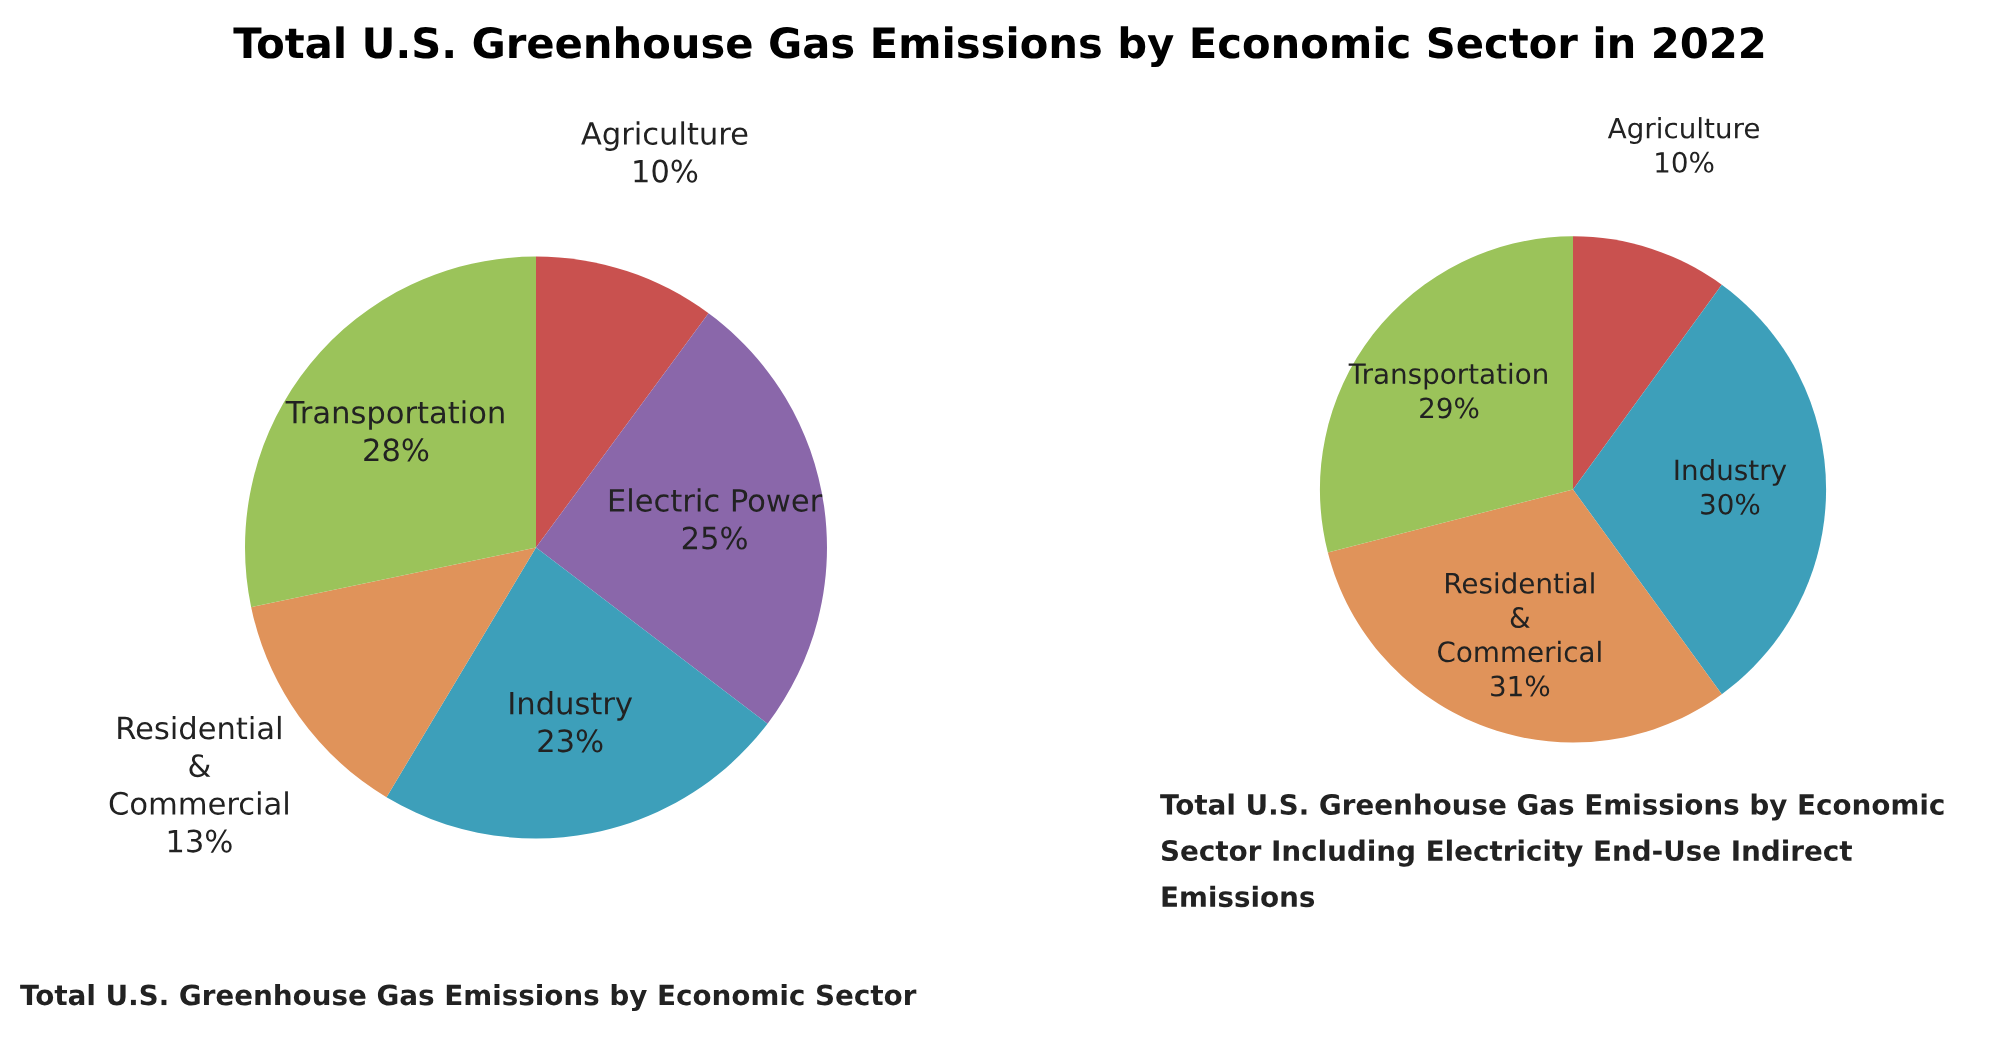  I want to click on data-label: 13%, so click(200, 841).